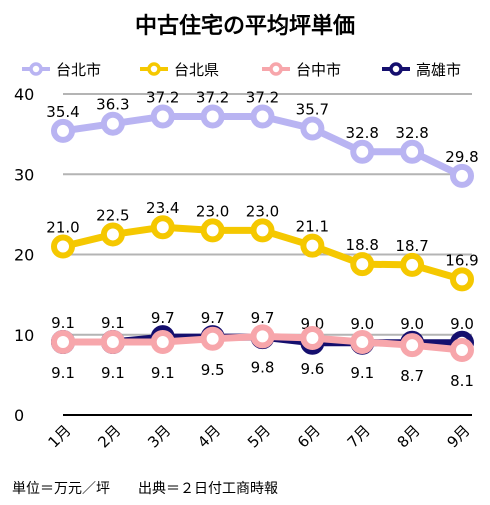 The image size is (490, 505). What do you see at coordinates (312, 369) in the screenshot?
I see `data-label-taichung: 9.6` at bounding box center [312, 369].